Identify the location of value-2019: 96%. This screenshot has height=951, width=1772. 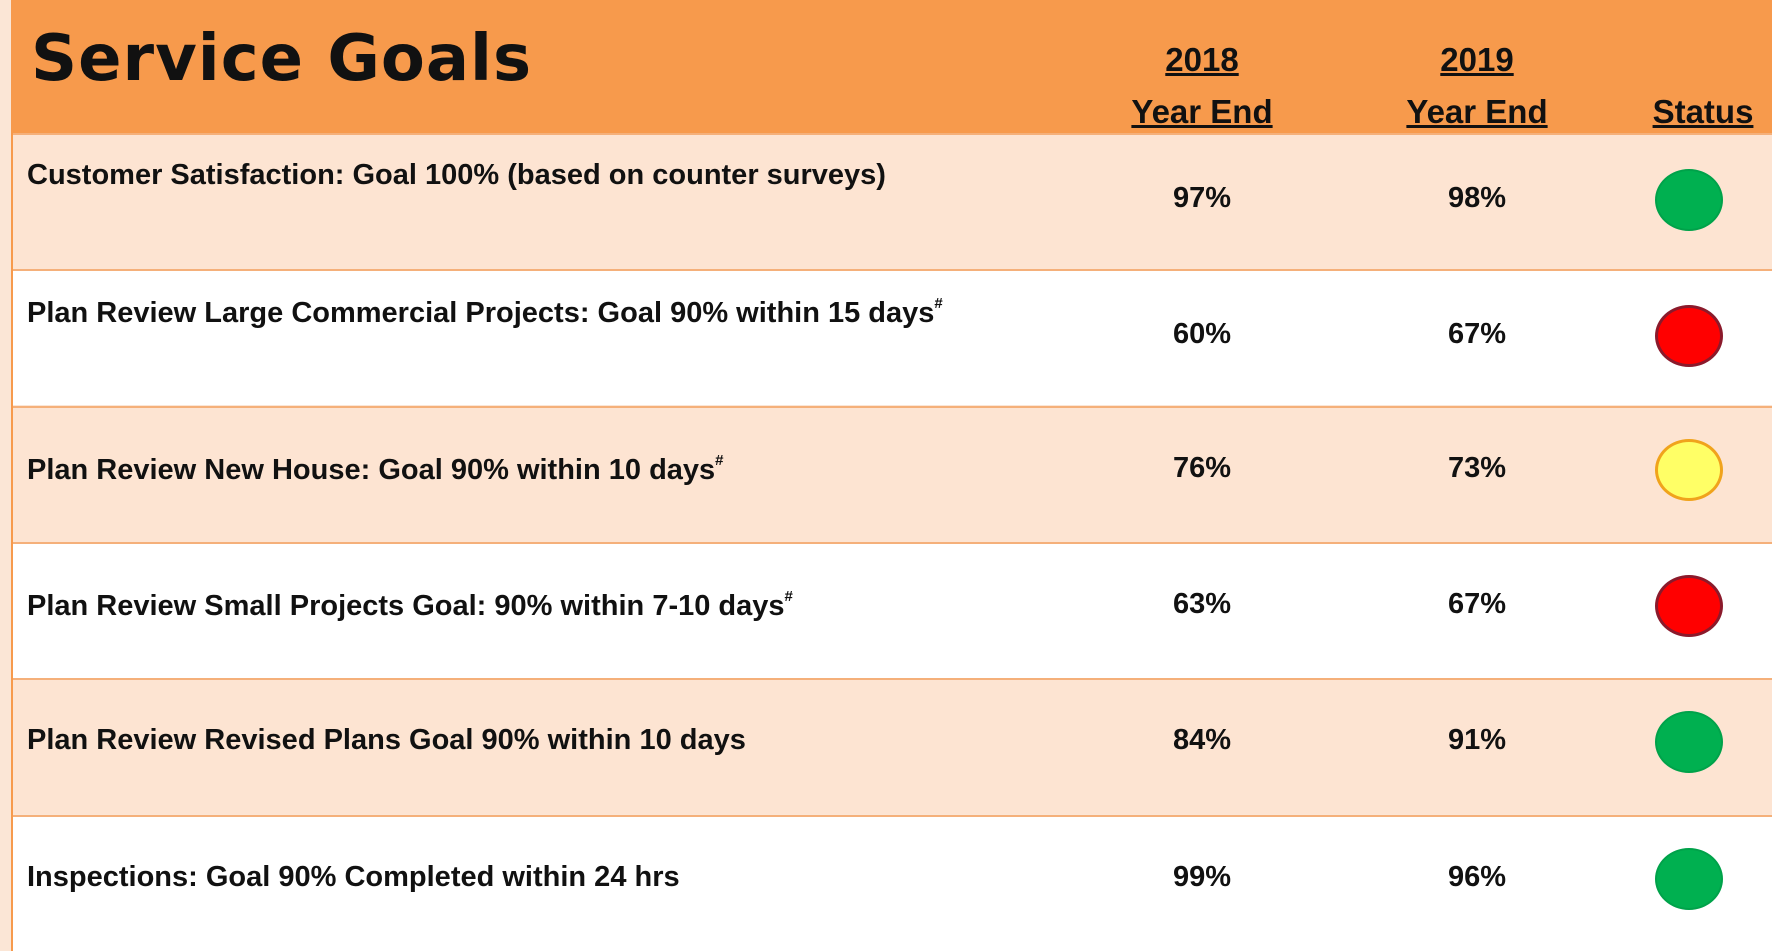
(1477, 876).